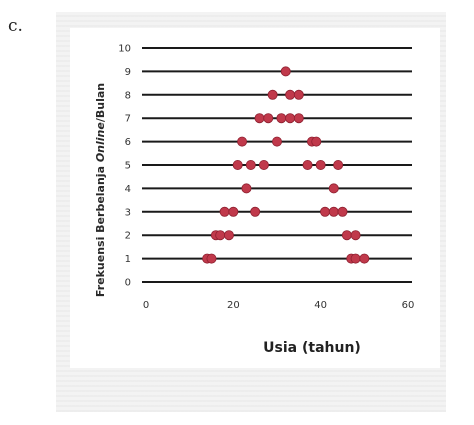 Image resolution: width=474 pixels, height=425 pixels. What do you see at coordinates (279, 305) in the screenshot?
I see `x-tick-labels: 0 20 40 60` at bounding box center [279, 305].